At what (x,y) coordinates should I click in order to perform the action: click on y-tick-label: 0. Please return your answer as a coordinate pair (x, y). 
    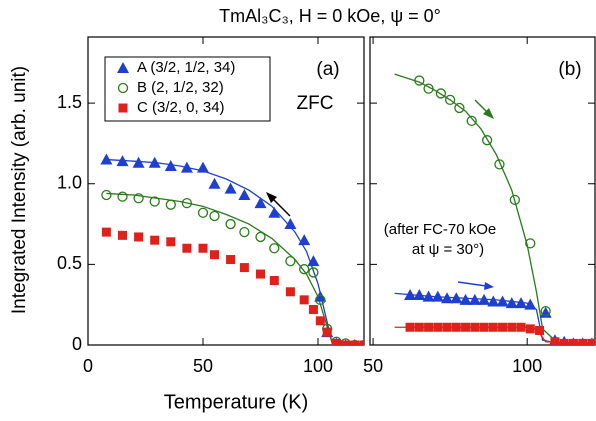
    Looking at the image, I should click on (77, 344).